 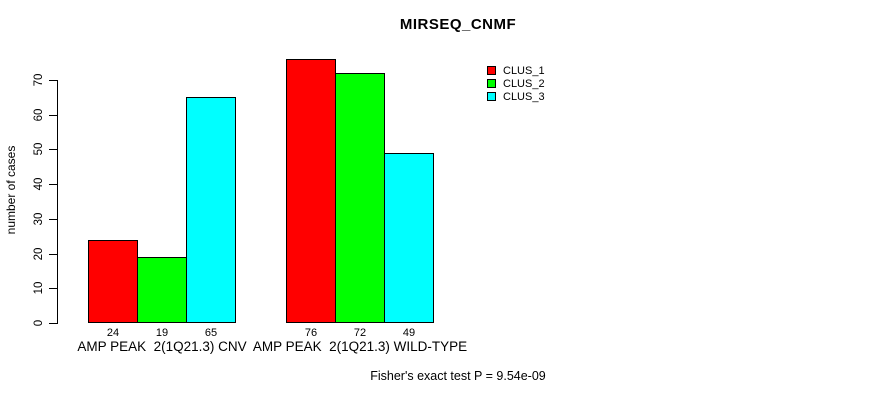 I want to click on legend-row: CLUS_2, so click(x=516, y=83).